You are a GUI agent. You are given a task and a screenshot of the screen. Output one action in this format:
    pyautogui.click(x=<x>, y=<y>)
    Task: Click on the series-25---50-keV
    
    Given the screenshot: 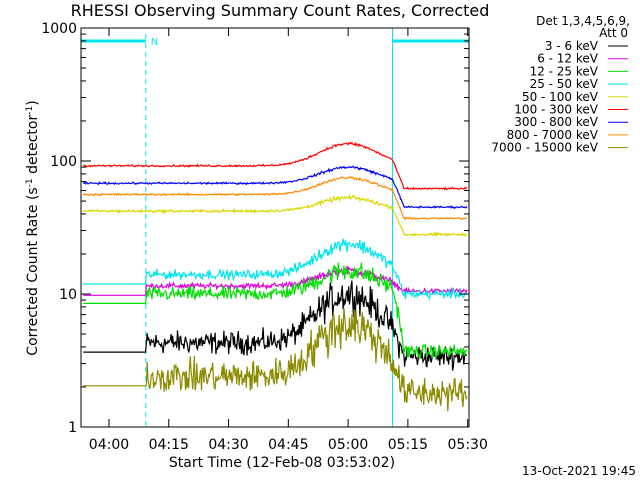 What is the action you would take?
    pyautogui.click(x=275, y=270)
    